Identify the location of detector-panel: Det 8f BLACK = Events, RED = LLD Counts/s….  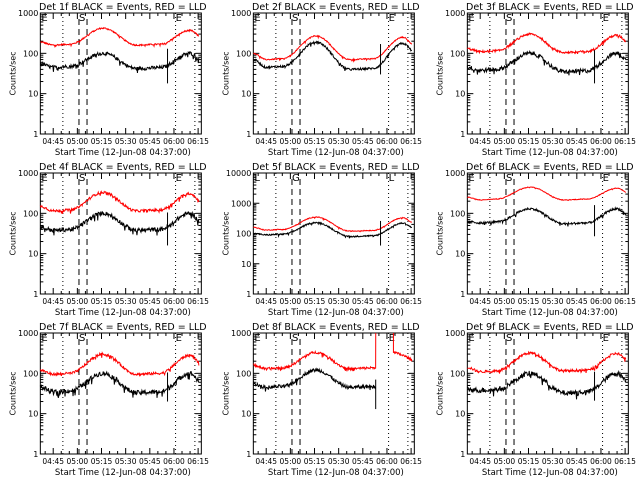
(322, 400).